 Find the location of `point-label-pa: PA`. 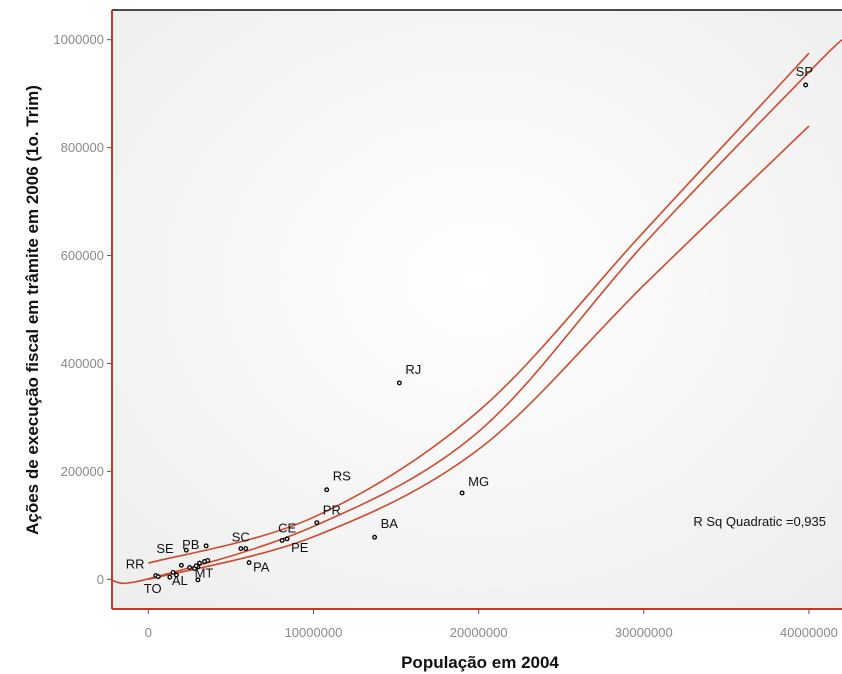

point-label-pa: PA is located at coordinates (261, 567).